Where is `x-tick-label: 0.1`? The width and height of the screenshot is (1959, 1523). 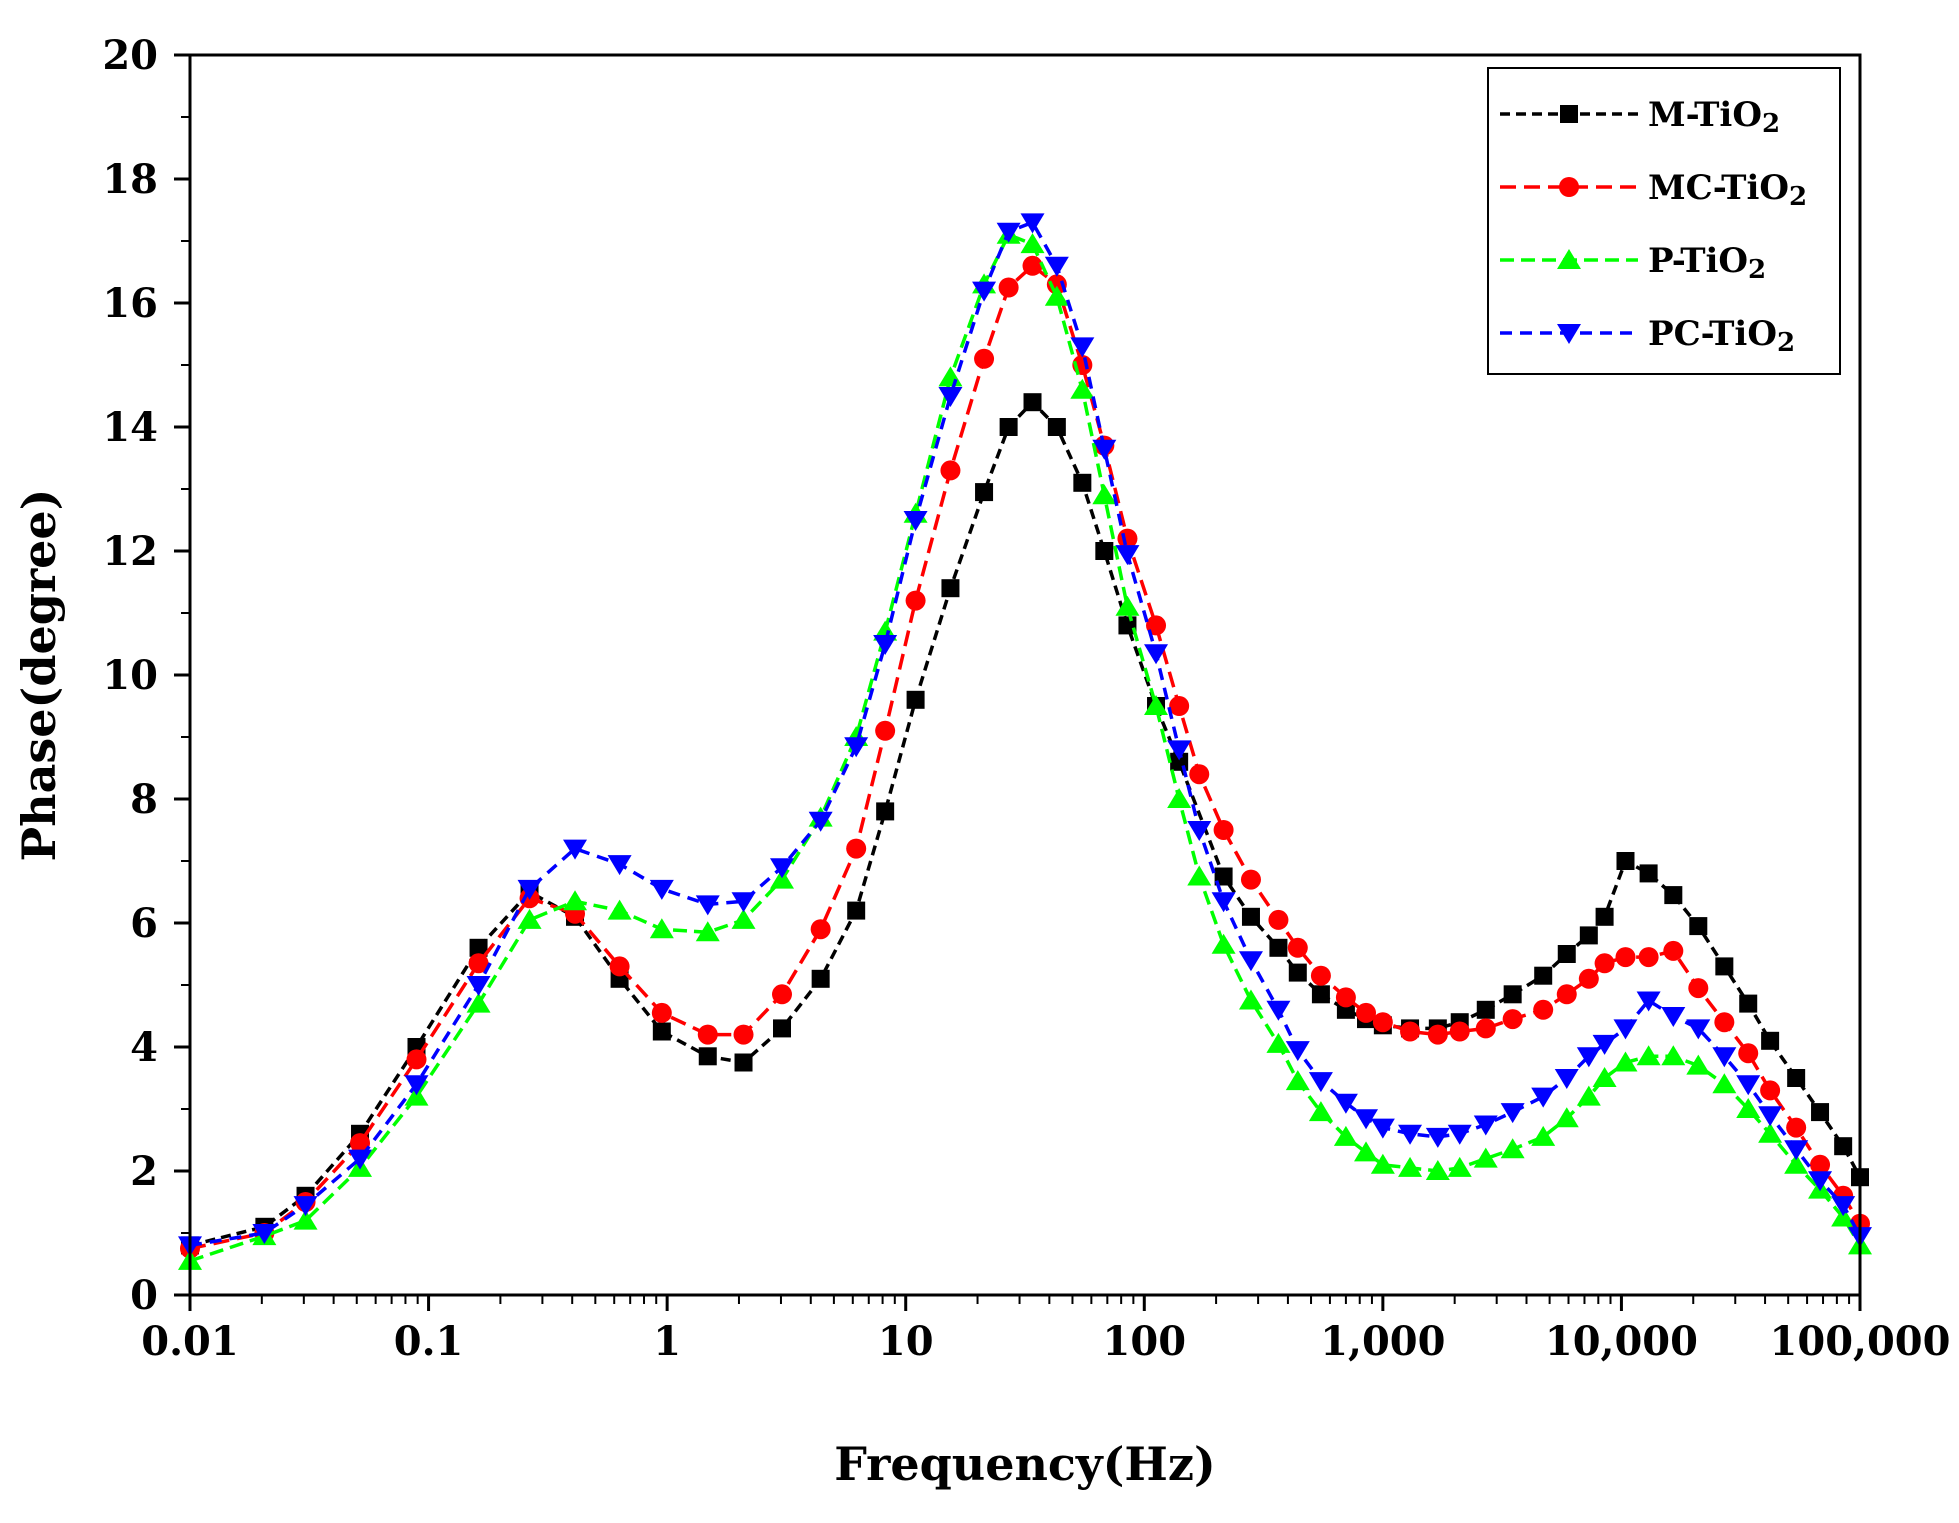
x-tick-label: 0.1 is located at coordinates (429, 1341).